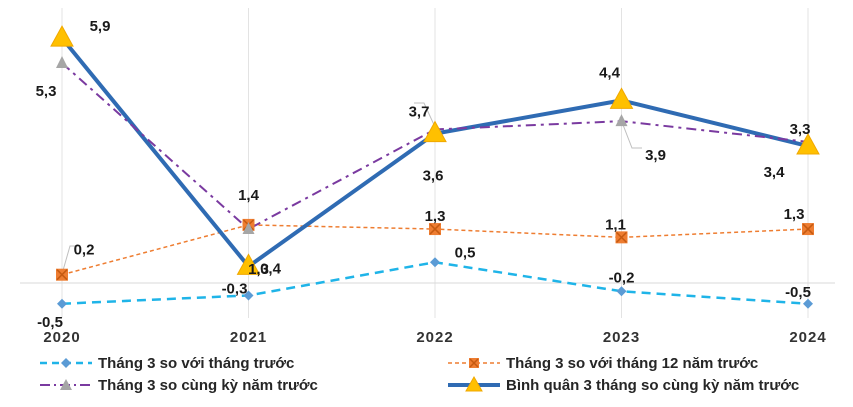 This screenshot has height=407, width=853. I want to click on marker-series-4-2021, so click(248, 264).